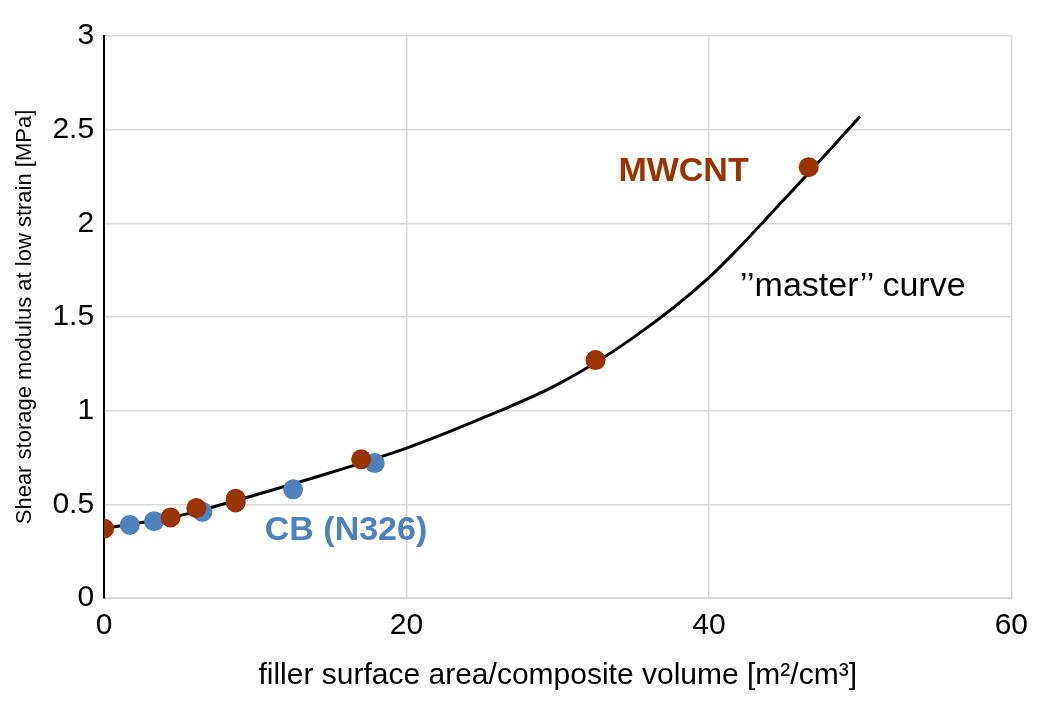  I want to click on y-tick-label: 1, so click(86, 408).